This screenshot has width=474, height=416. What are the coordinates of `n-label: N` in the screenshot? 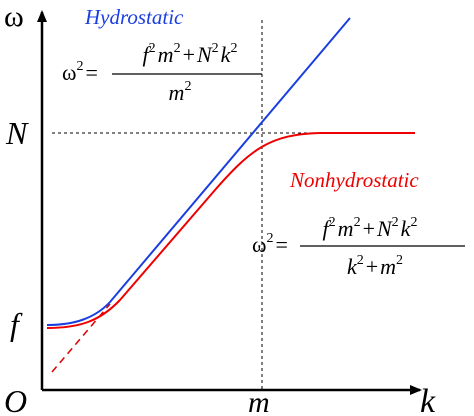 It's located at (17, 133).